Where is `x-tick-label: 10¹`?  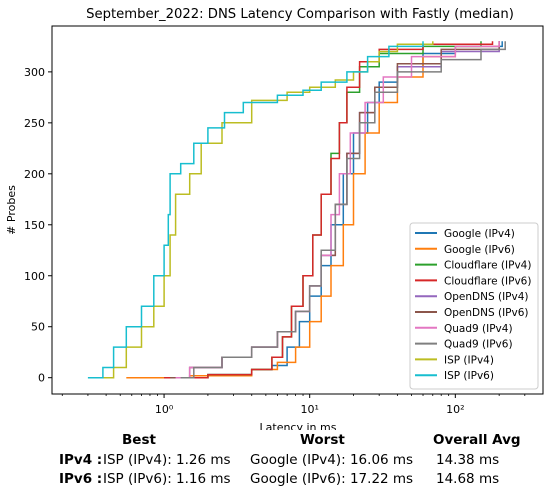
x-tick-label: 10¹ is located at coordinates (309, 409).